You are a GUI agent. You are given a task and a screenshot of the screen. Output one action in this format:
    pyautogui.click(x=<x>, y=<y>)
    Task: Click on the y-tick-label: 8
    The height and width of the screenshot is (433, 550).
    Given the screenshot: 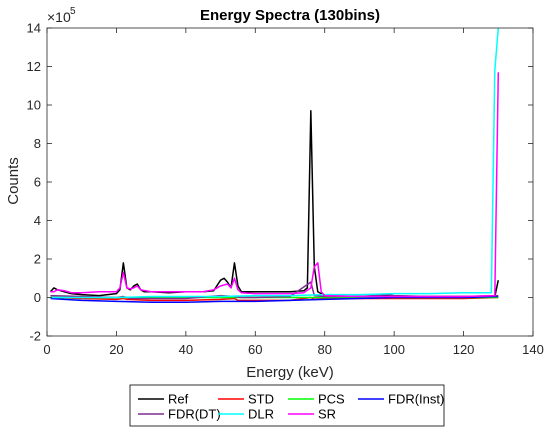 What is the action you would take?
    pyautogui.click(x=37, y=143)
    